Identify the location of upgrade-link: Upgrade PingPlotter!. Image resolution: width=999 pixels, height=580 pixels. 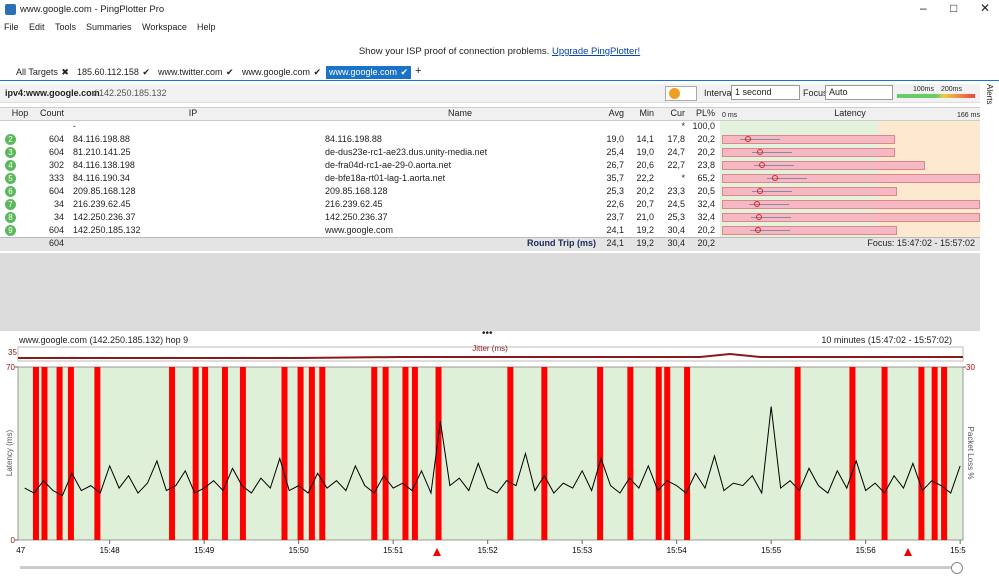
(596, 51).